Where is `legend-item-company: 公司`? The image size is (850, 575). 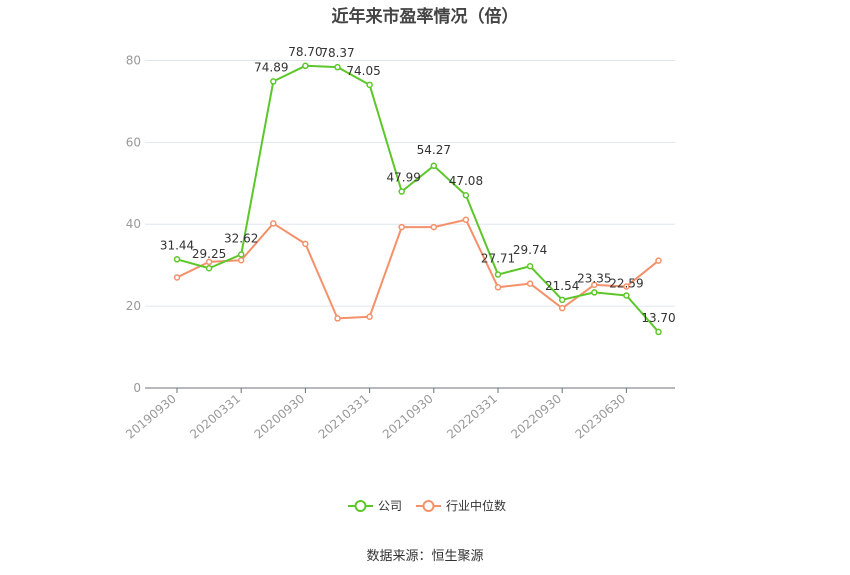
legend-item-company: 公司 is located at coordinates (375, 506).